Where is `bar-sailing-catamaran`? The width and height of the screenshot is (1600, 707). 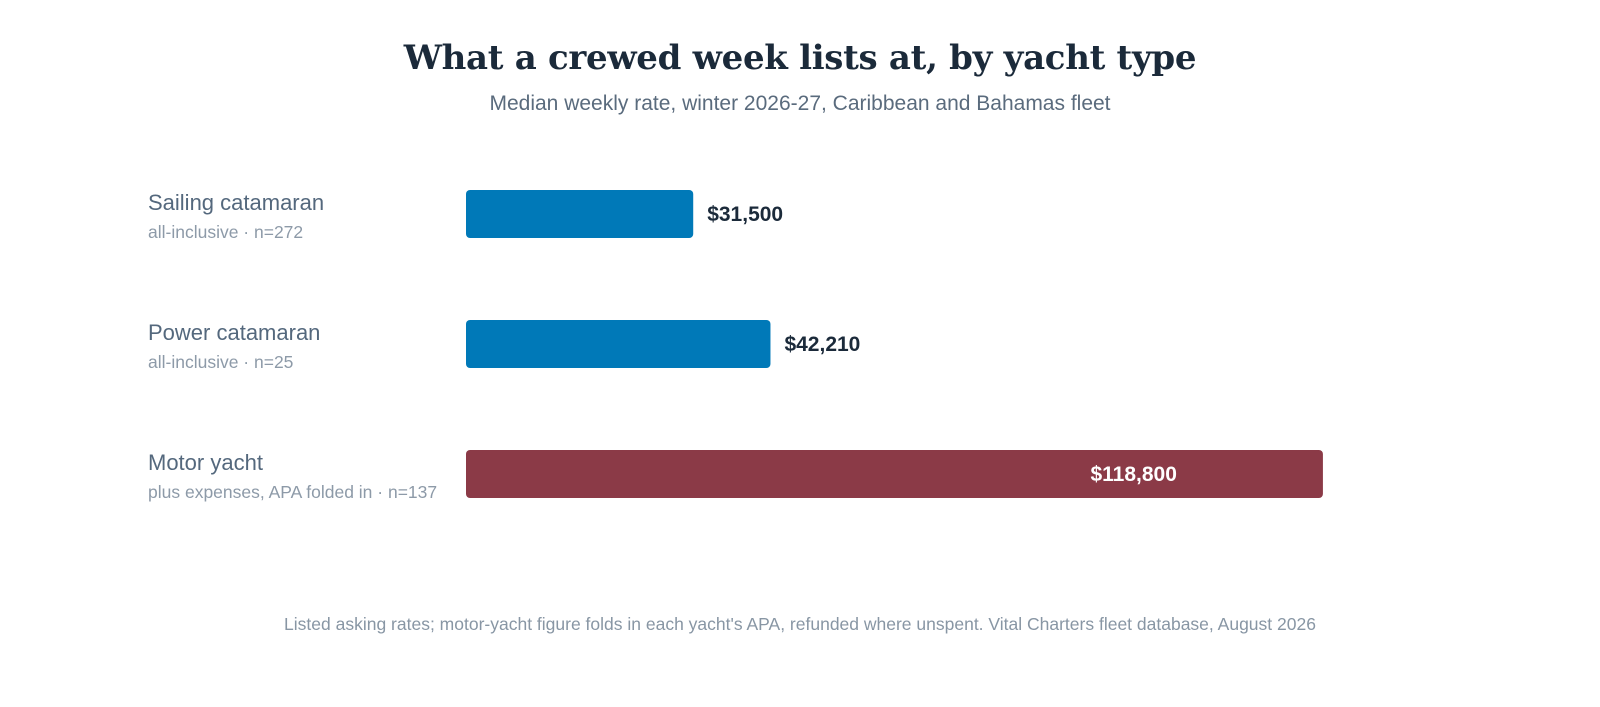 bar-sailing-catamaran is located at coordinates (580, 214).